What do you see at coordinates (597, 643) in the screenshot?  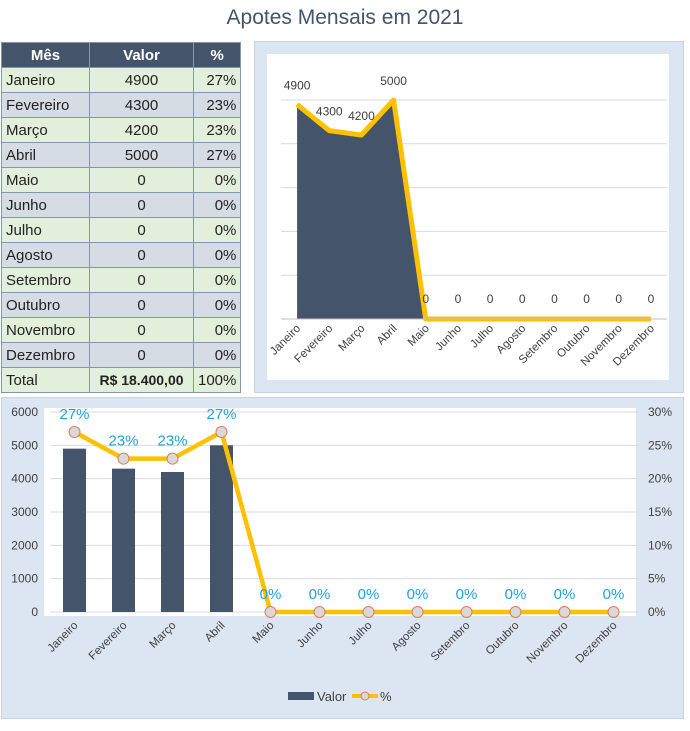 I see `x-tick-label: Dezembro` at bounding box center [597, 643].